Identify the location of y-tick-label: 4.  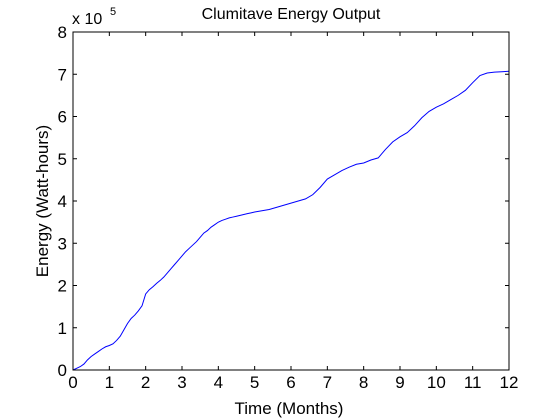
(62, 201).